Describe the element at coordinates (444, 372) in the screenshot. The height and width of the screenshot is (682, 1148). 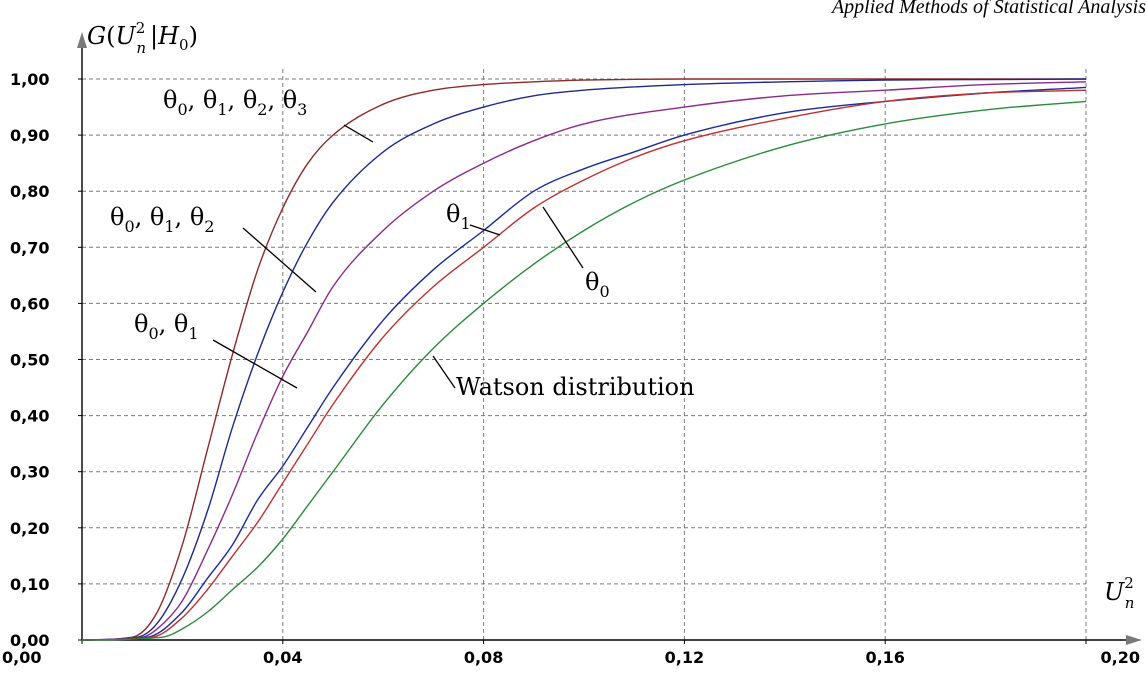
I see `leader-line-aw` at that location.